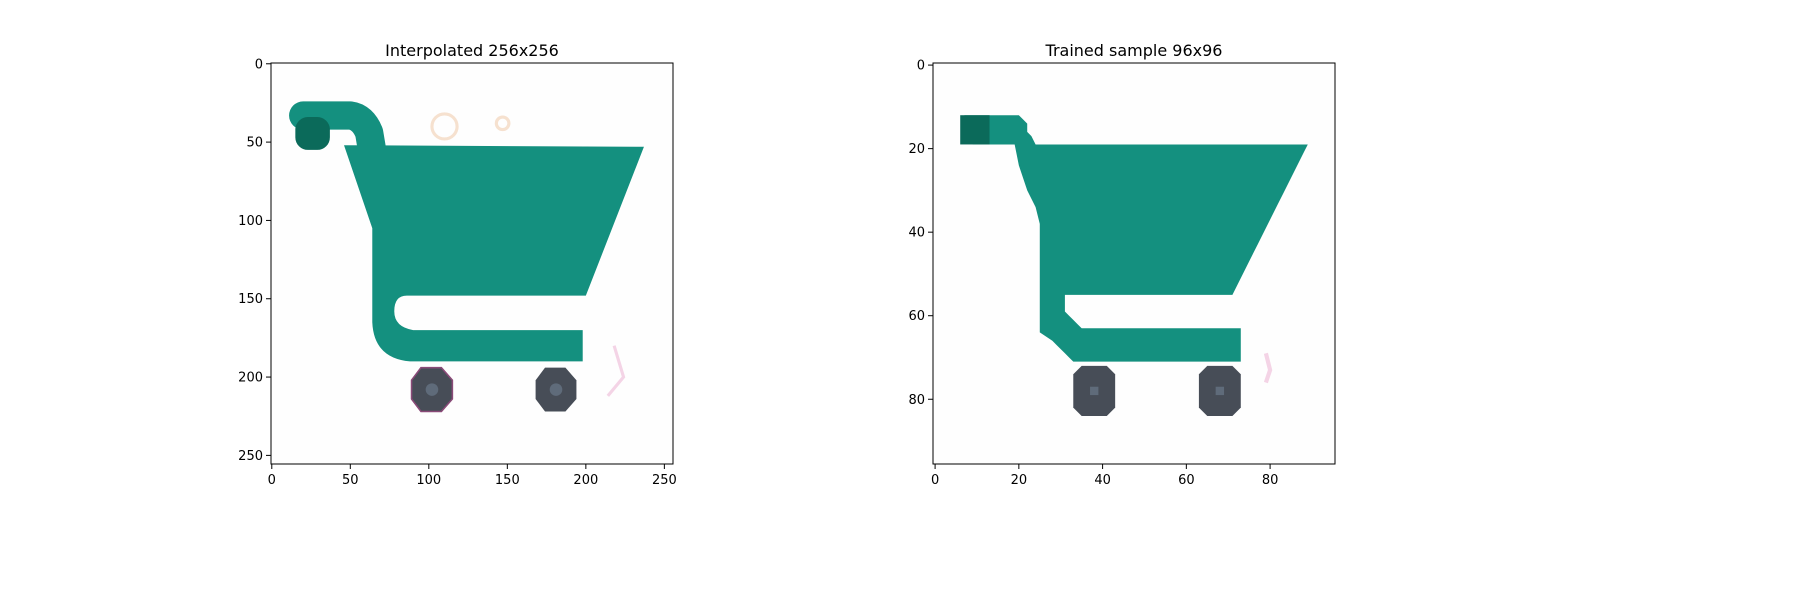 This screenshot has width=1800, height=600. Describe the element at coordinates (1186, 480) in the screenshot. I see `x-tick-label: 60` at that location.